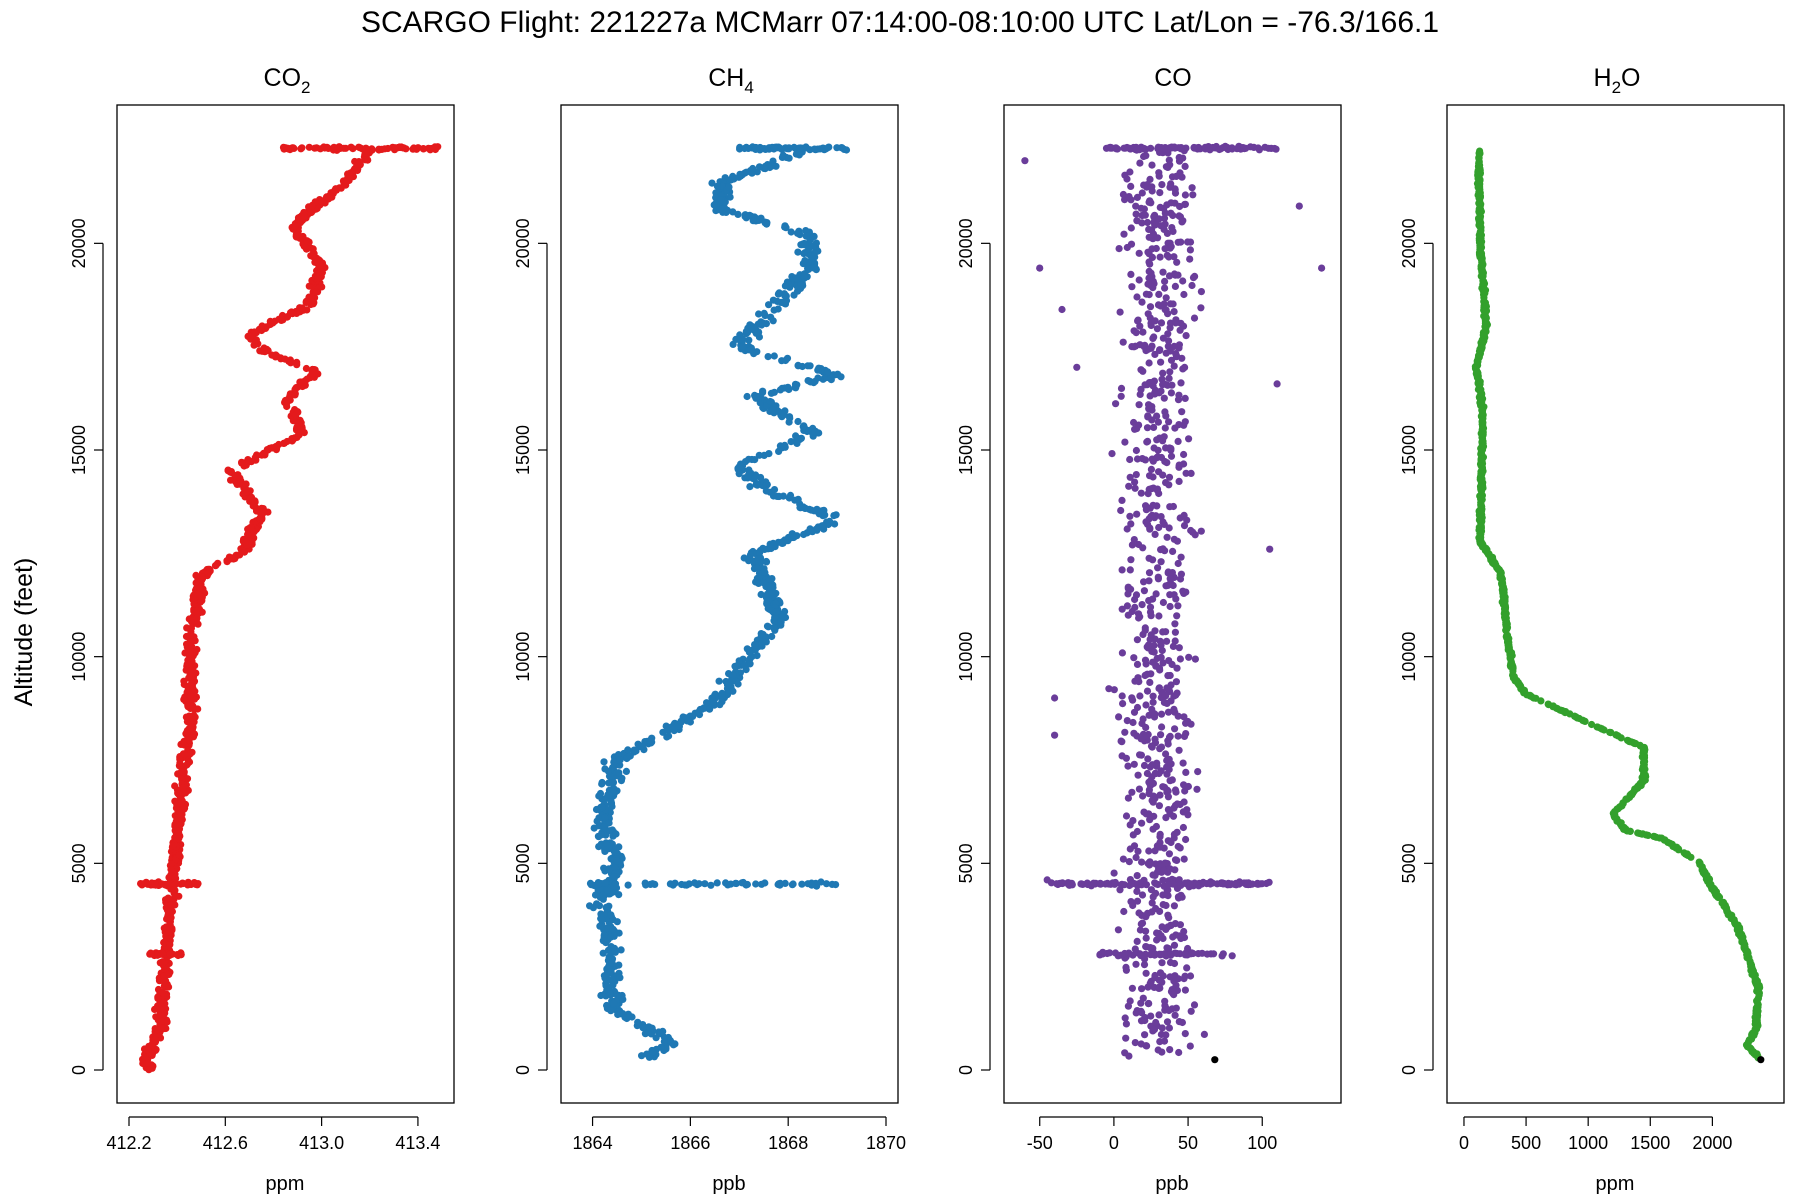  I want to click on y-tick-label: 20000, so click(79, 243).